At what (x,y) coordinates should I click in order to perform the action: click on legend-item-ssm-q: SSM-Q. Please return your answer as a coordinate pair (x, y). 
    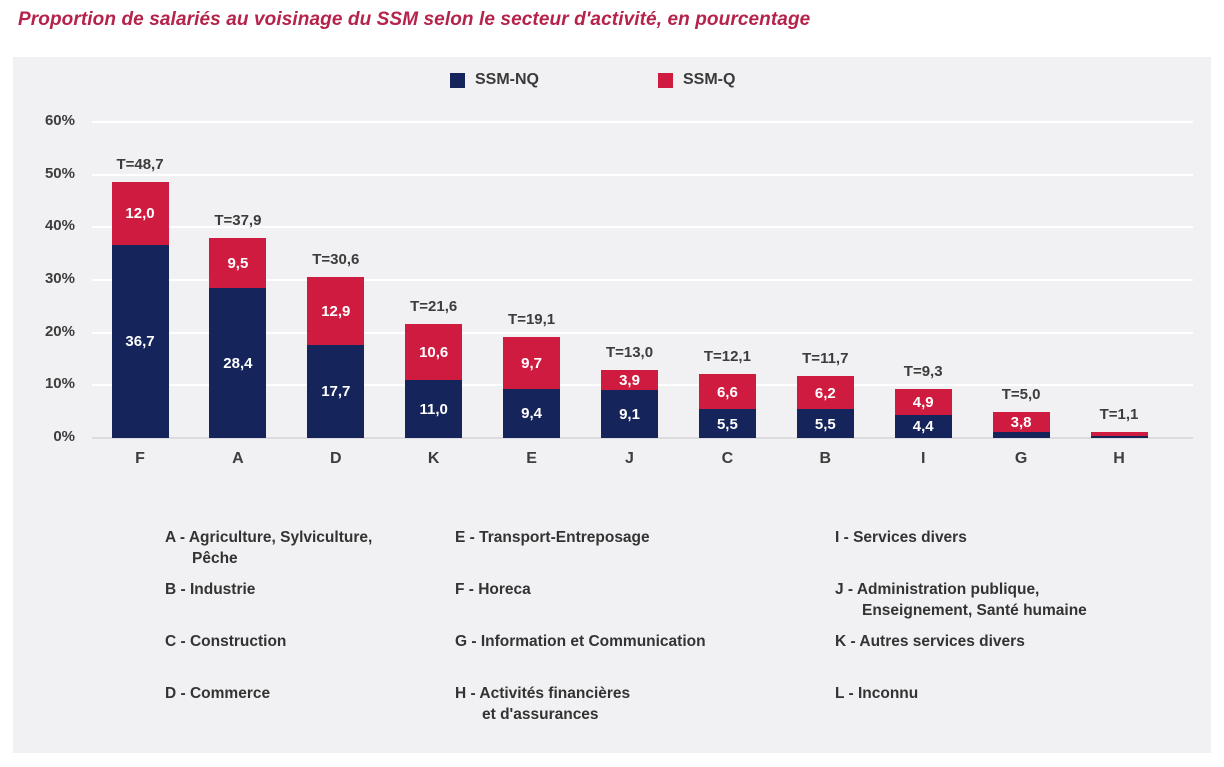
    Looking at the image, I should click on (696, 80).